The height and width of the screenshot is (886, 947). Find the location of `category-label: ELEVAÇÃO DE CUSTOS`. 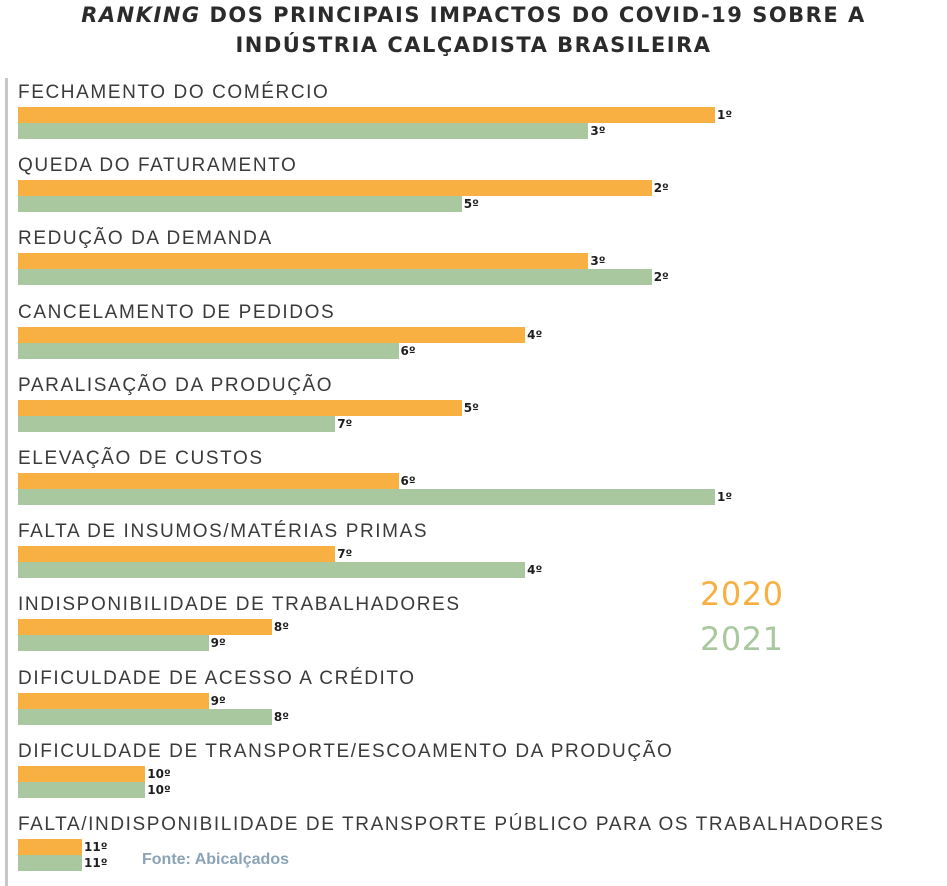

category-label: ELEVAÇÃO DE CUSTOS is located at coordinates (141, 458).